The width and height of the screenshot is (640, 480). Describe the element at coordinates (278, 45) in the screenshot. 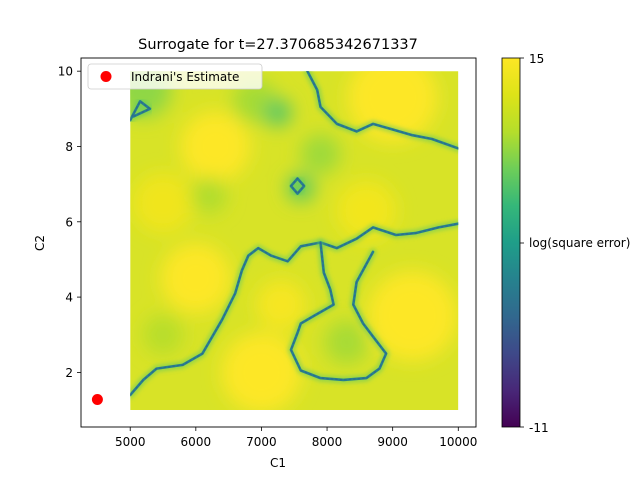

I see `chart-title: Surrogate for t=27.370685342671337` at that location.